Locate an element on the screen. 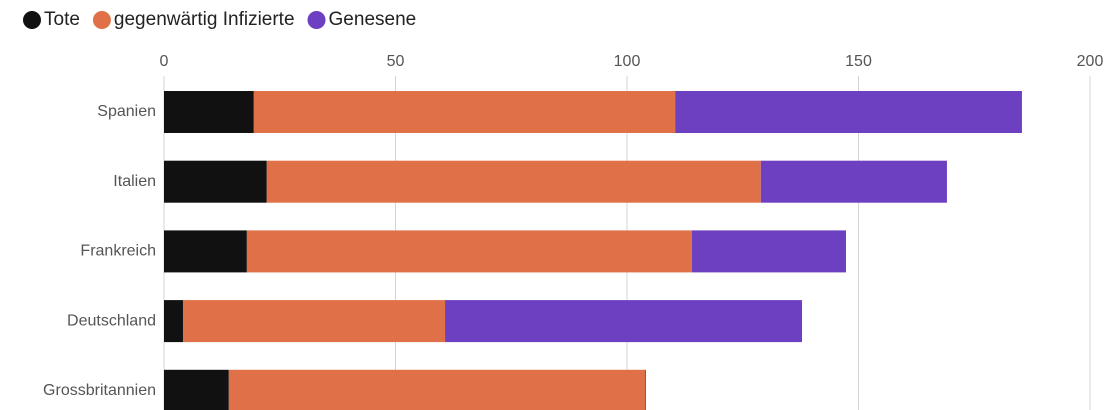 The image size is (1109, 410). category-label: Italien is located at coordinates (134, 181).